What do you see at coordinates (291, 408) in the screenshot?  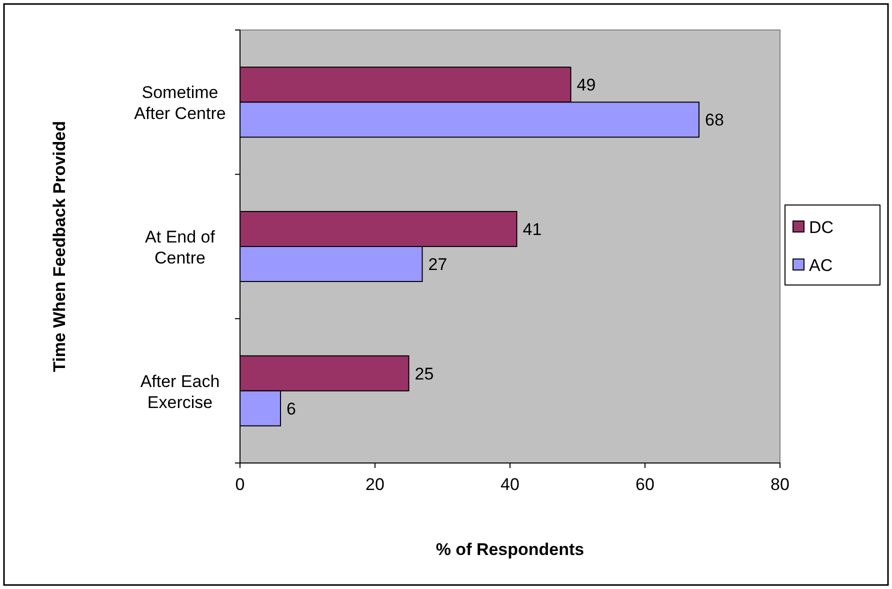 I see `data-label: 6` at bounding box center [291, 408].